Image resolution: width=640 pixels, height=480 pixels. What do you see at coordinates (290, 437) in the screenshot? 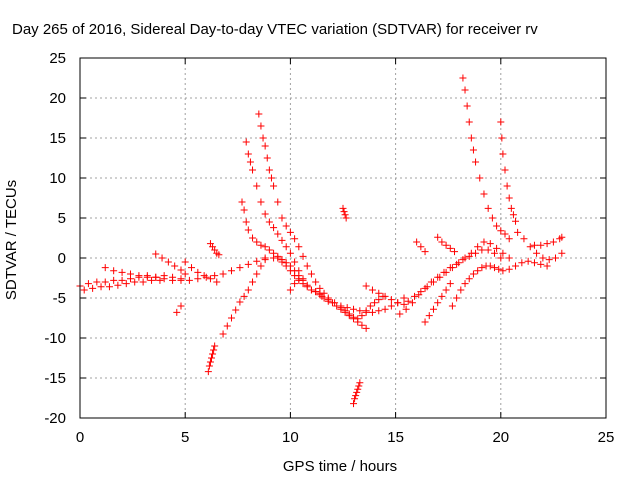
I see `x-tick-label: 10` at bounding box center [290, 437].